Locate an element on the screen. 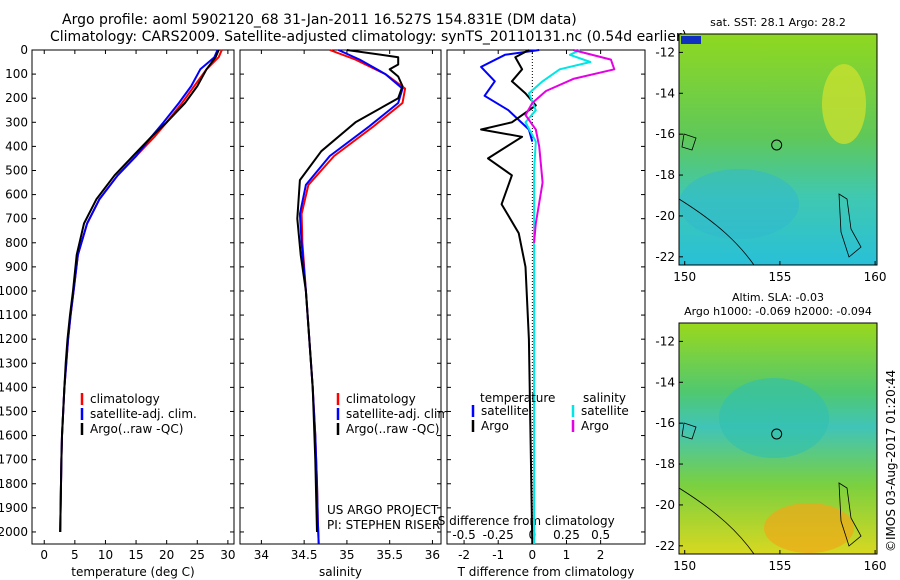  map-frame-sst is located at coordinates (778, 149).